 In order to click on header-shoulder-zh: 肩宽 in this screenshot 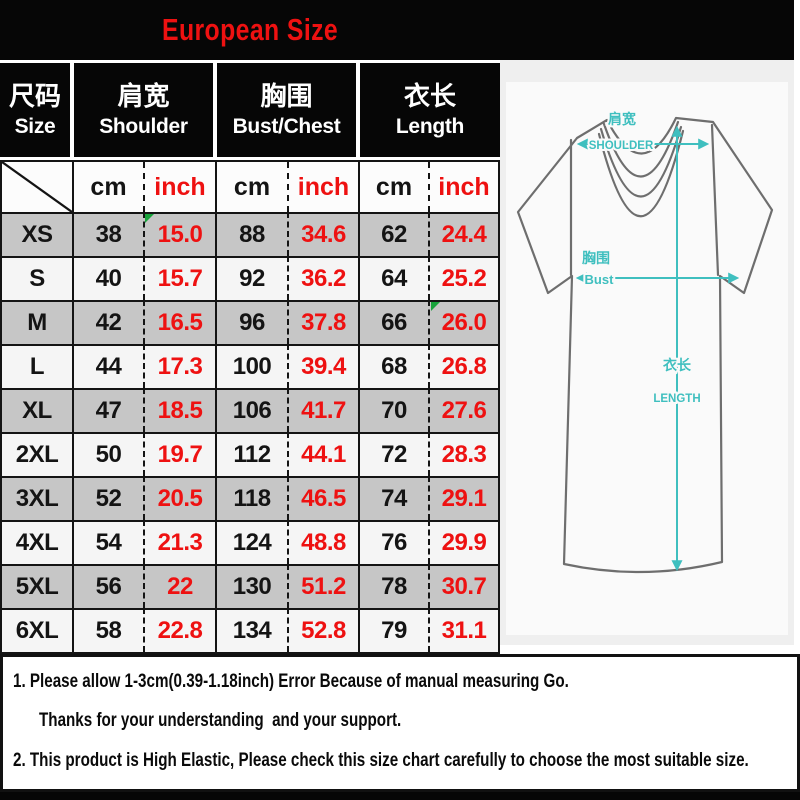, I will do `click(143, 96)`.